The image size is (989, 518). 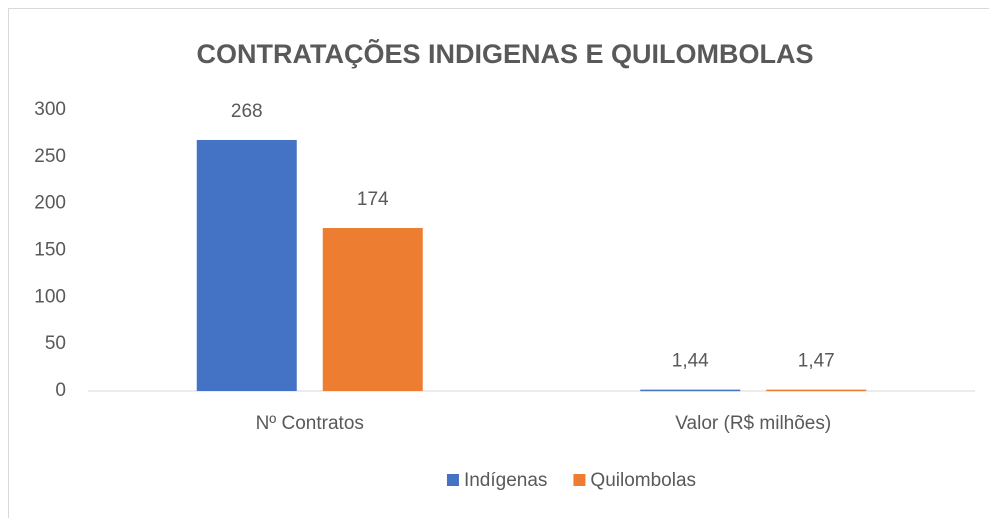 I want to click on legend-label: Quilombolas, so click(x=643, y=480).